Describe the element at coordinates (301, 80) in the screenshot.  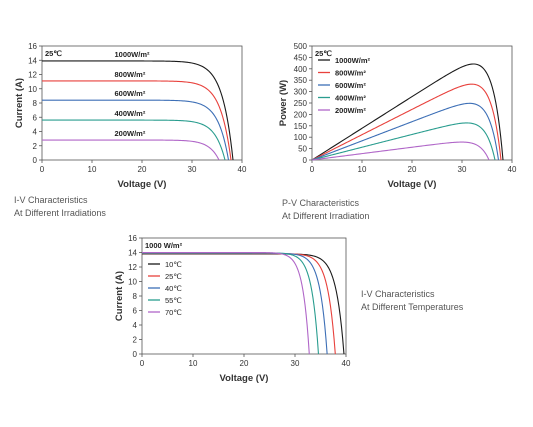
I see `y-tick-label: 350` at that location.